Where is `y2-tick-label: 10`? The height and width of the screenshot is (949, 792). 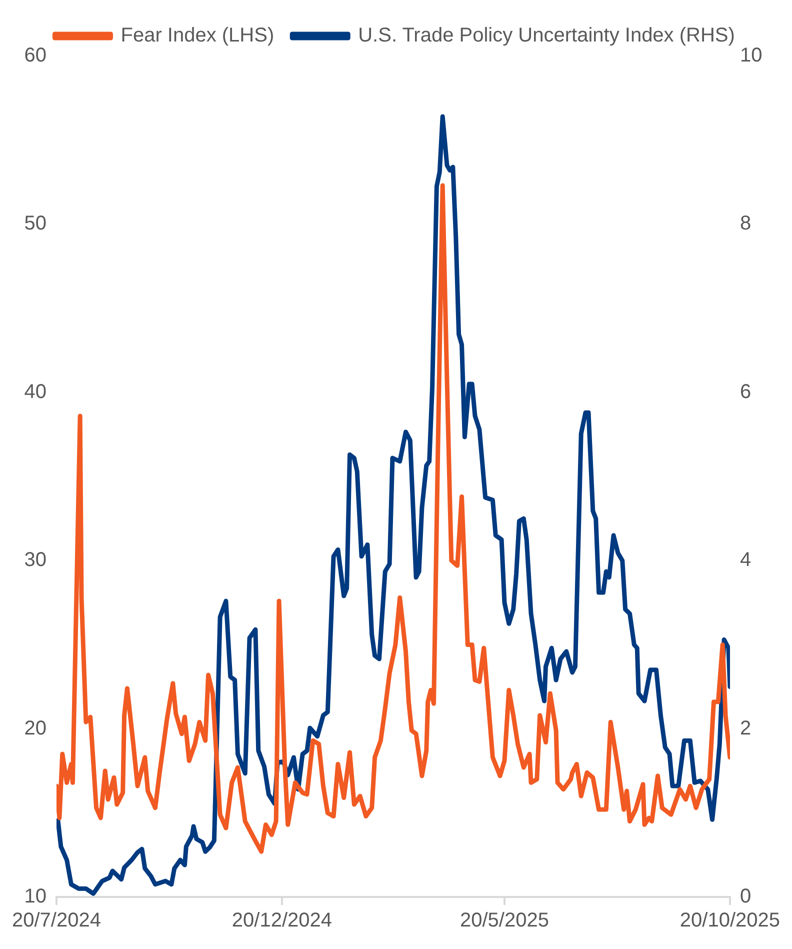
y2-tick-label: 10 is located at coordinates (751, 55).